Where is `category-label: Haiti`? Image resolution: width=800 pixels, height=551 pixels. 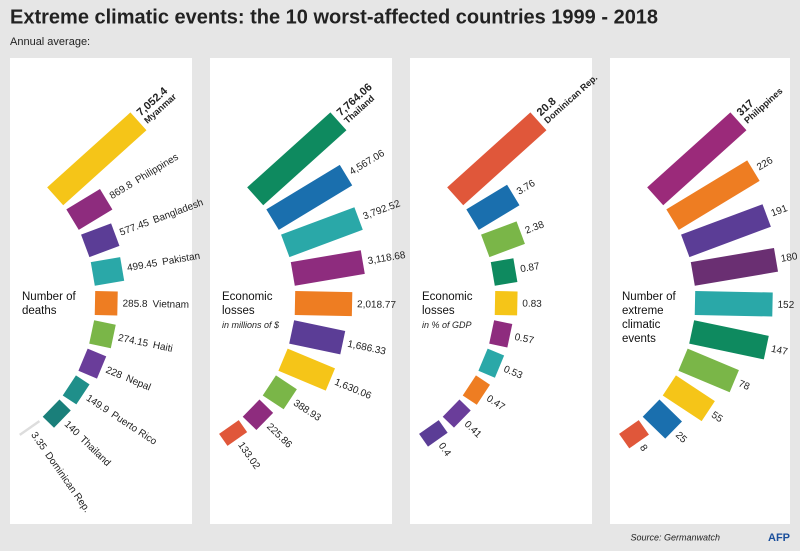
category-label: Haiti is located at coordinates (163, 347).